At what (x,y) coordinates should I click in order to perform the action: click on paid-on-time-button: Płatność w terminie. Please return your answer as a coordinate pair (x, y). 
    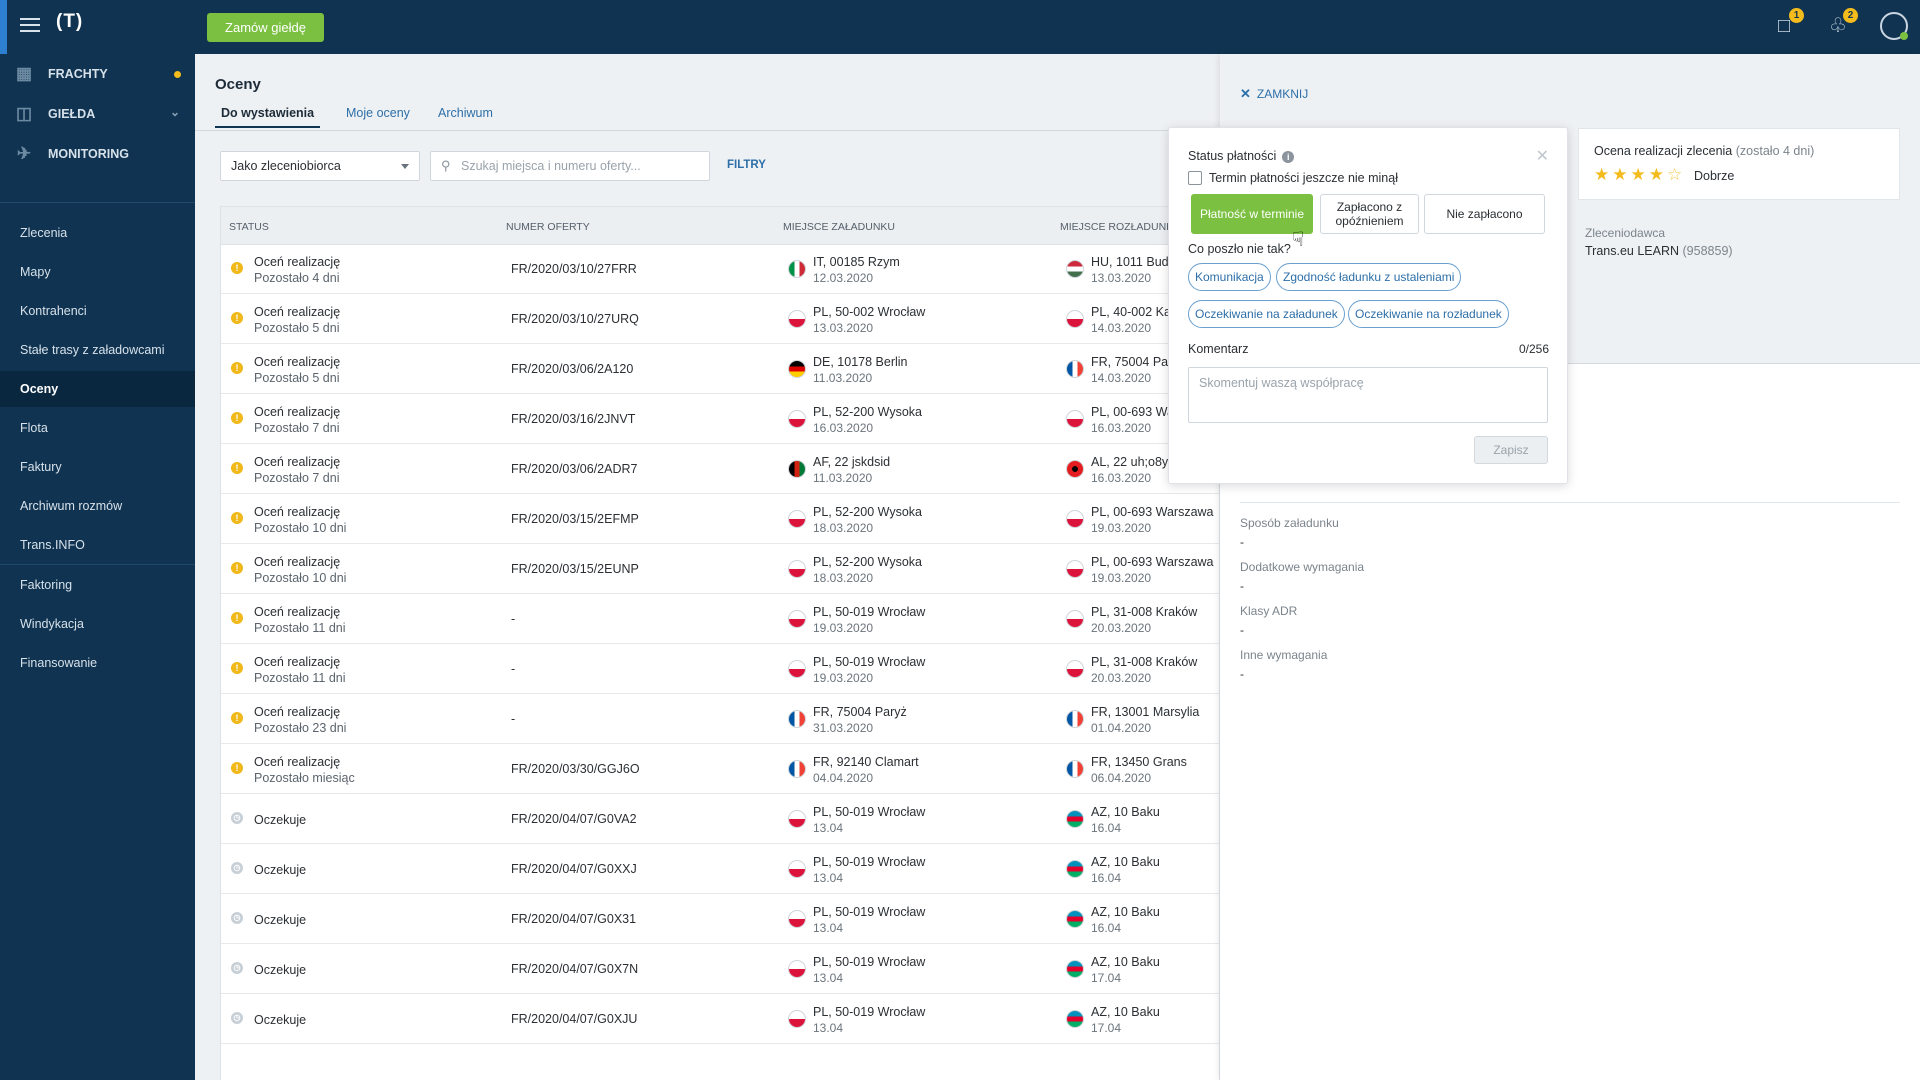
    Looking at the image, I should click on (1252, 214).